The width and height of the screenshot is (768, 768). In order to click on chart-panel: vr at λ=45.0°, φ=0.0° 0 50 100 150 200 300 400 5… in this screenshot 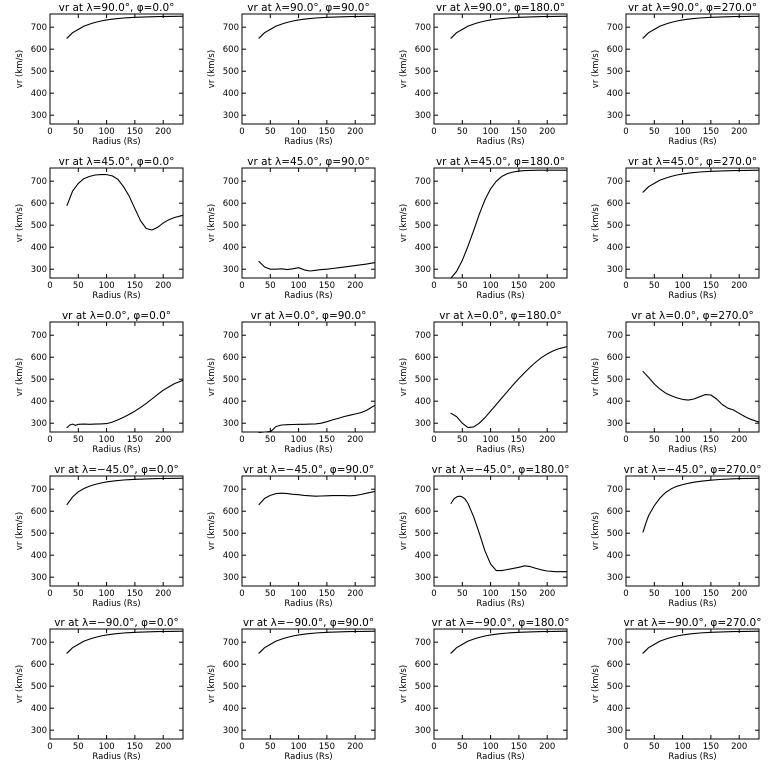, I will do `click(99, 228)`.